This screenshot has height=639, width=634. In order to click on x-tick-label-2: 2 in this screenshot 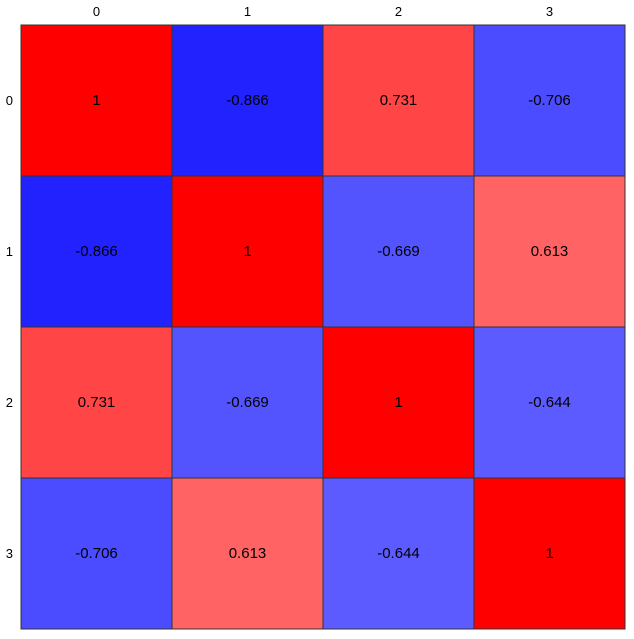, I will do `click(398, 11)`.